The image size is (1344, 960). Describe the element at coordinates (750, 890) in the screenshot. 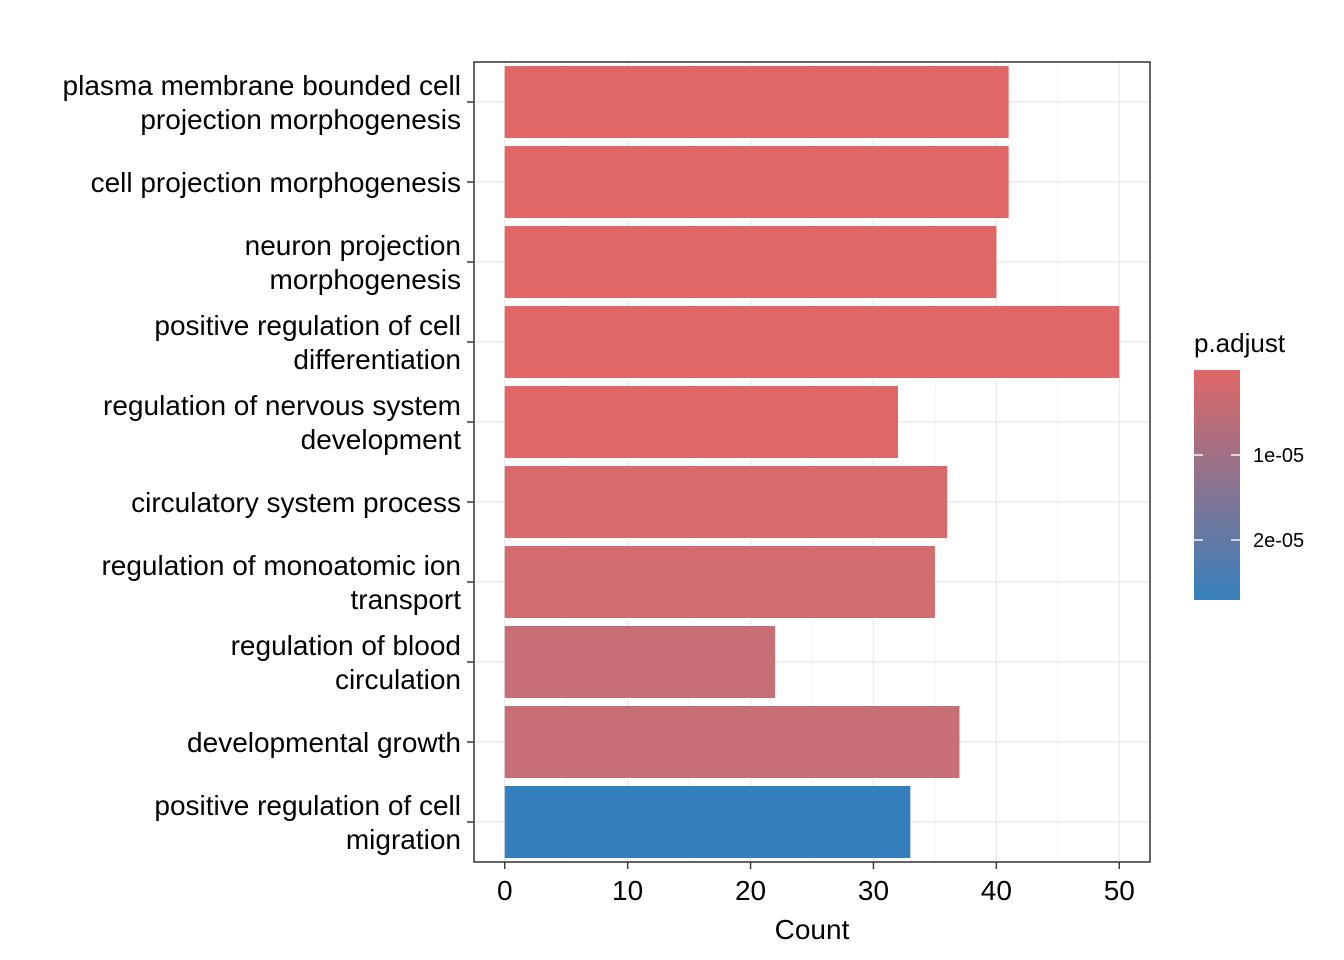

I see `x-tick-label: 20` at that location.